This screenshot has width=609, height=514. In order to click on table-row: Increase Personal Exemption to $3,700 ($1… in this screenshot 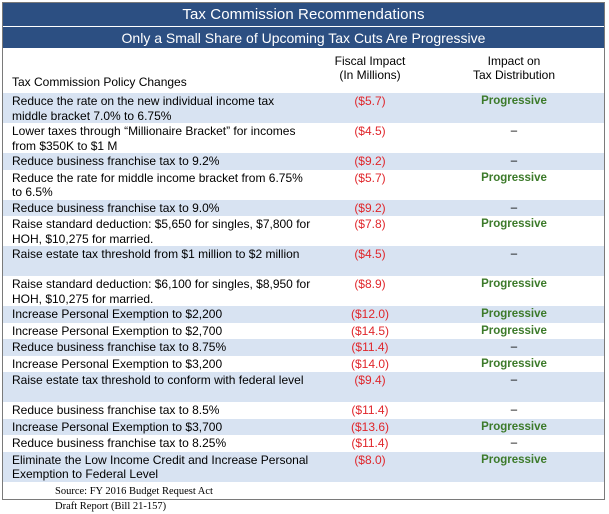, I will do `click(303, 426)`.